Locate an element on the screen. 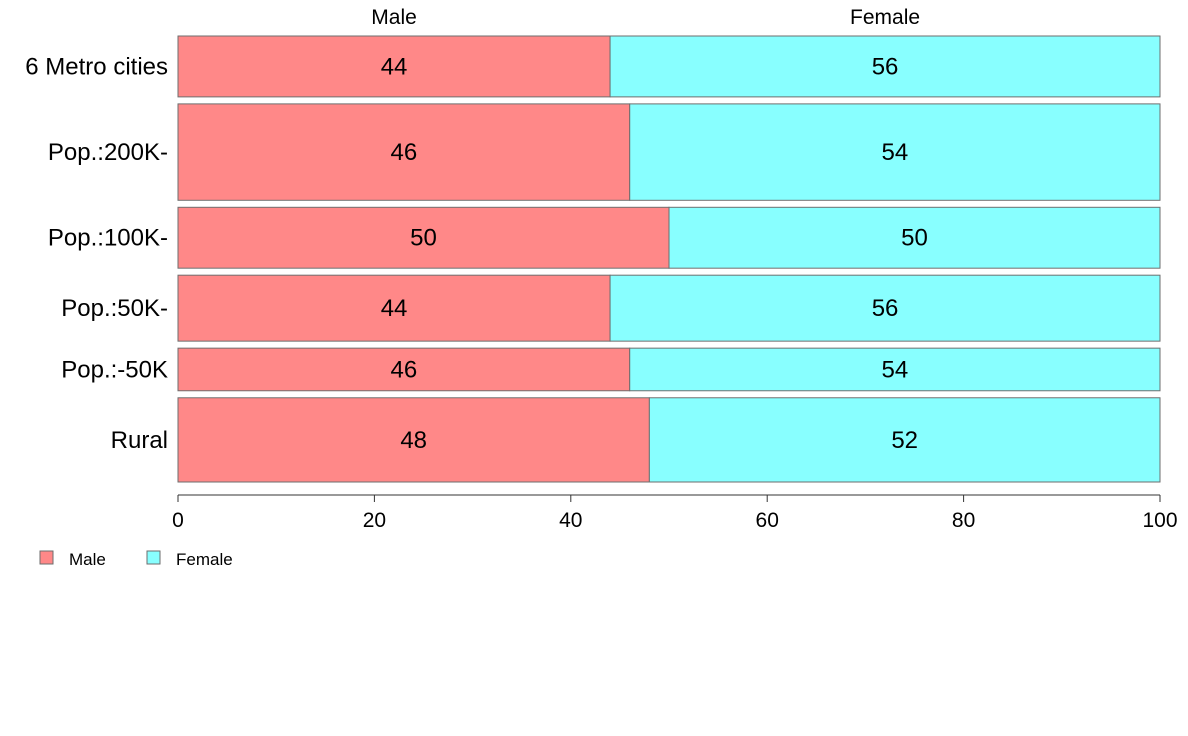 This screenshot has width=1188, height=736. bar-value-label: 48 is located at coordinates (413, 440).